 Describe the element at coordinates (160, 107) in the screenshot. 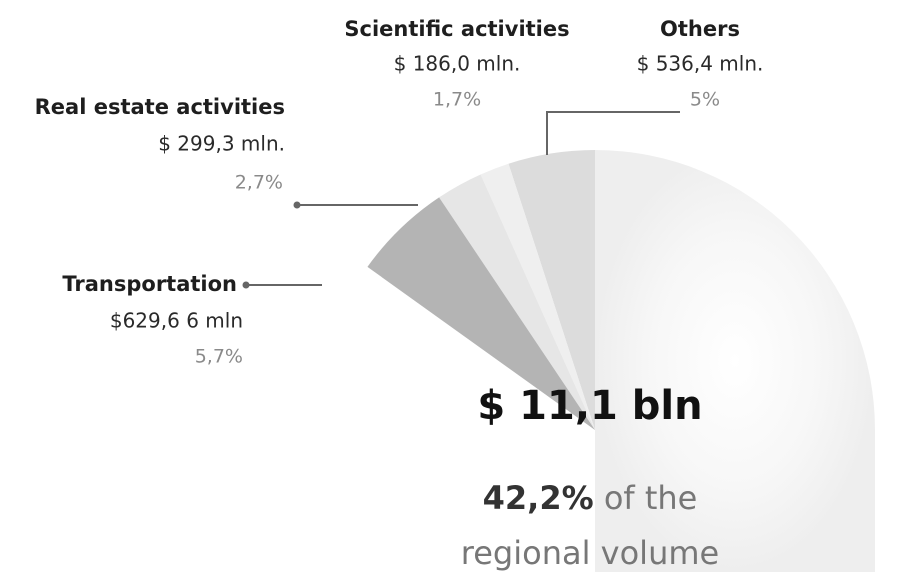

I see `category-label: Real estate activities` at that location.